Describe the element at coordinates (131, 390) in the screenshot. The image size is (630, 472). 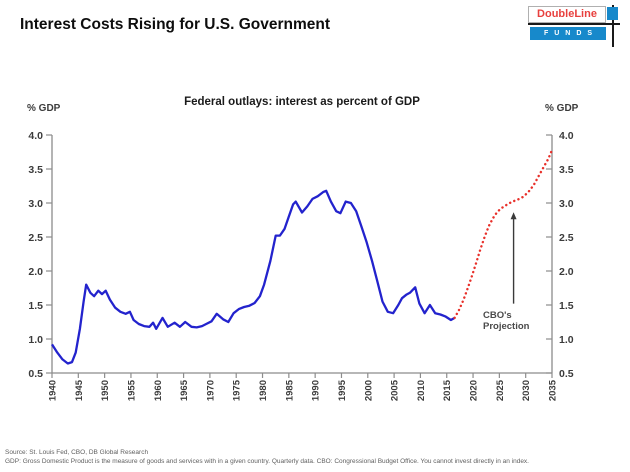
I see `x-axis-tick-label: 1955` at that location.